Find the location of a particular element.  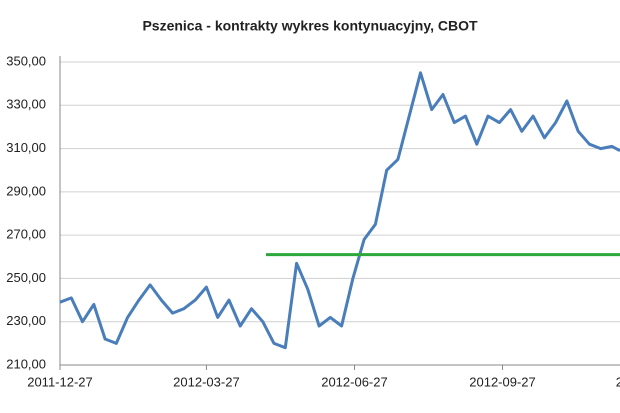

y-tick-label: 290,00 is located at coordinates (26, 190).